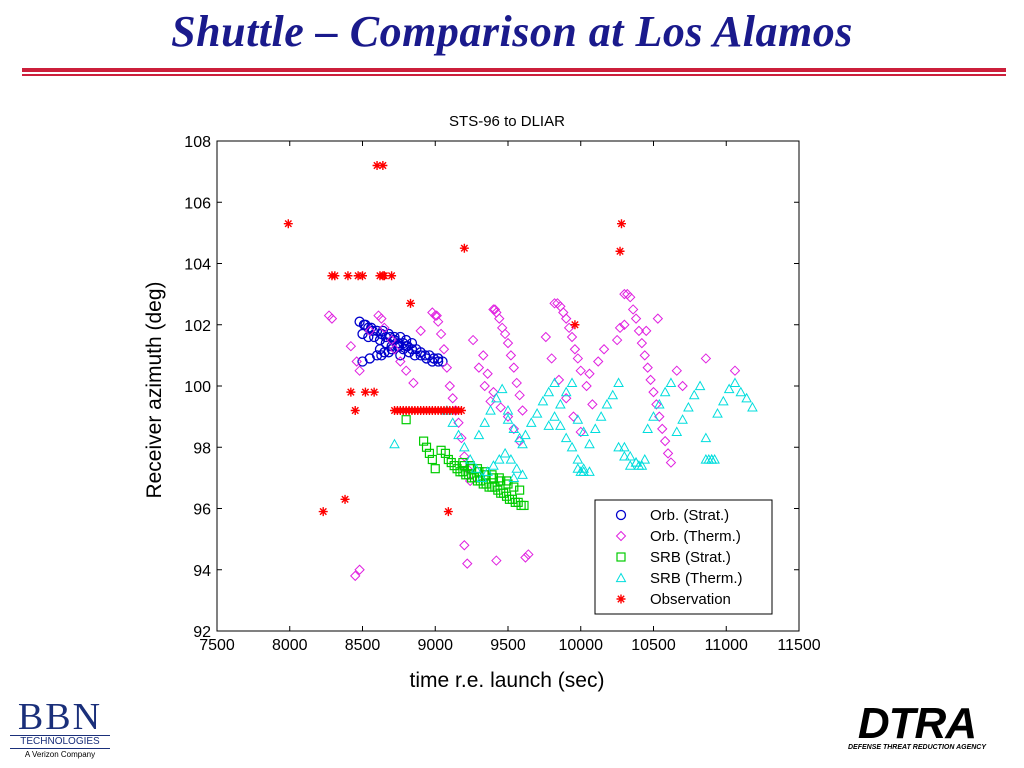 The width and height of the screenshot is (1024, 768). Describe the element at coordinates (60, 742) in the screenshot. I see `bbn-logo-technologies: TECHNOLOGIES` at that location.